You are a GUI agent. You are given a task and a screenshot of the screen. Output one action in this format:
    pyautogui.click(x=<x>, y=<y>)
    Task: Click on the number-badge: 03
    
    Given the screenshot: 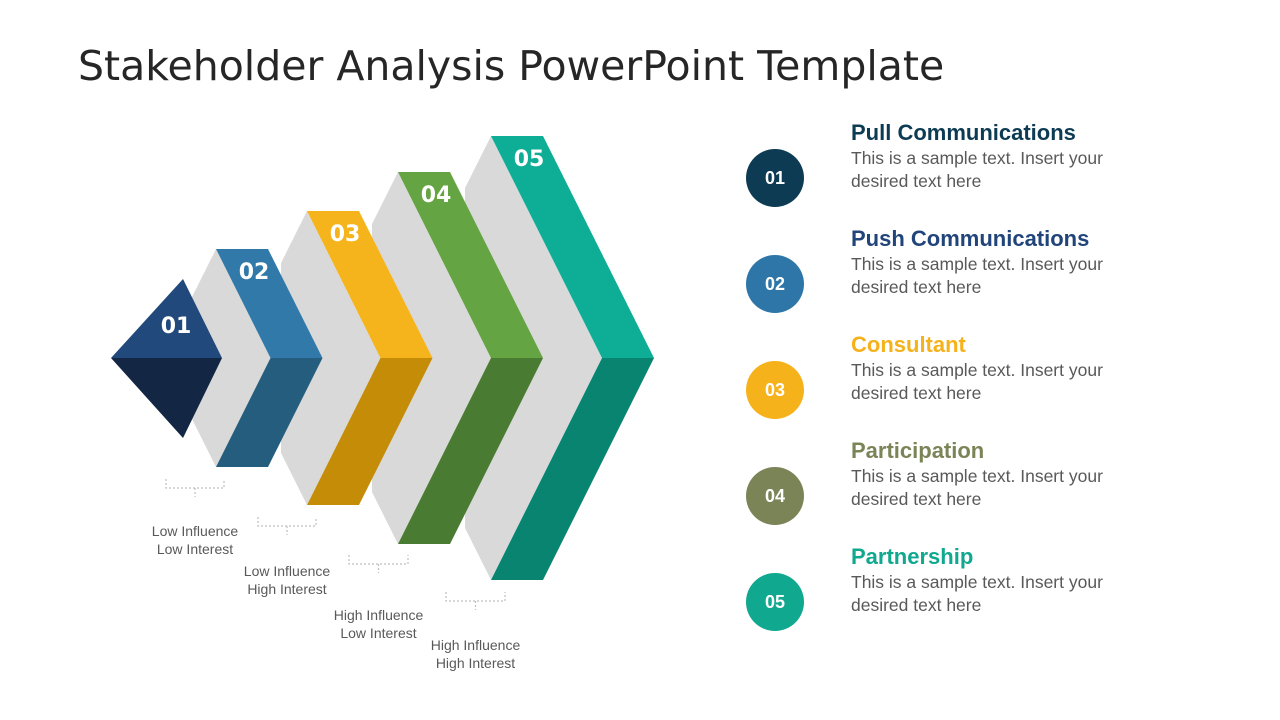 What is the action you would take?
    pyautogui.click(x=775, y=390)
    